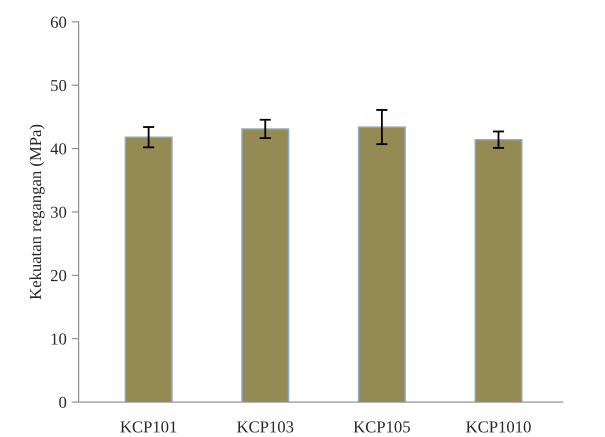 This screenshot has height=437, width=605. I want to click on x-tick-label: KCP105, so click(382, 427).